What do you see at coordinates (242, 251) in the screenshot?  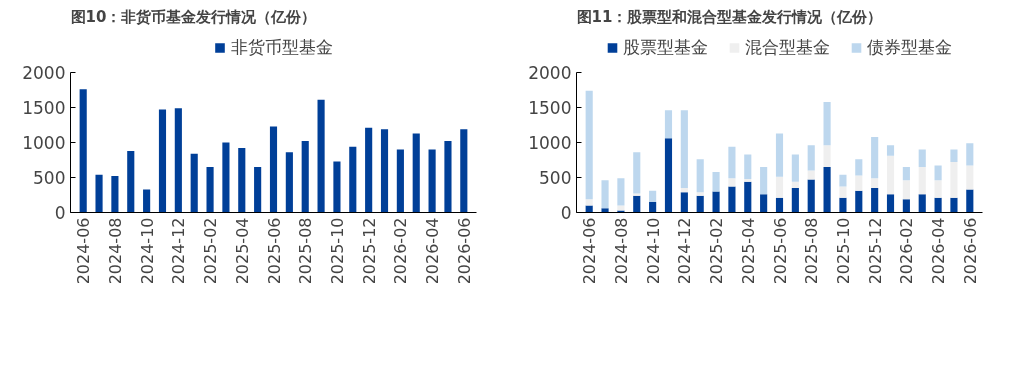 I see `x-tick-label: 2025-04` at bounding box center [242, 251].